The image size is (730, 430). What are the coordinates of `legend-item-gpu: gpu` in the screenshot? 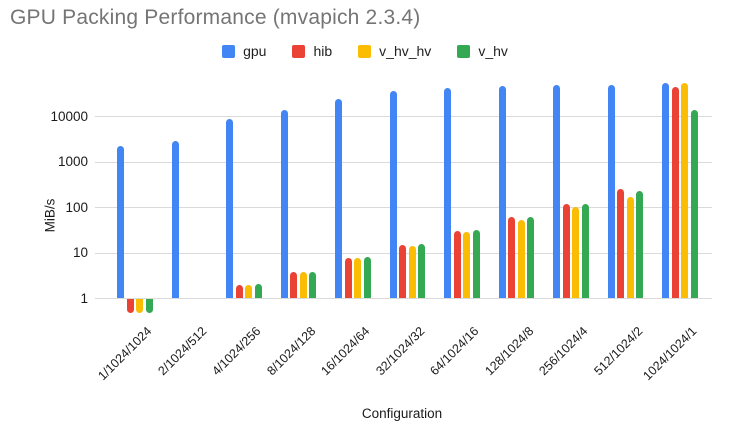 It's located at (244, 51).